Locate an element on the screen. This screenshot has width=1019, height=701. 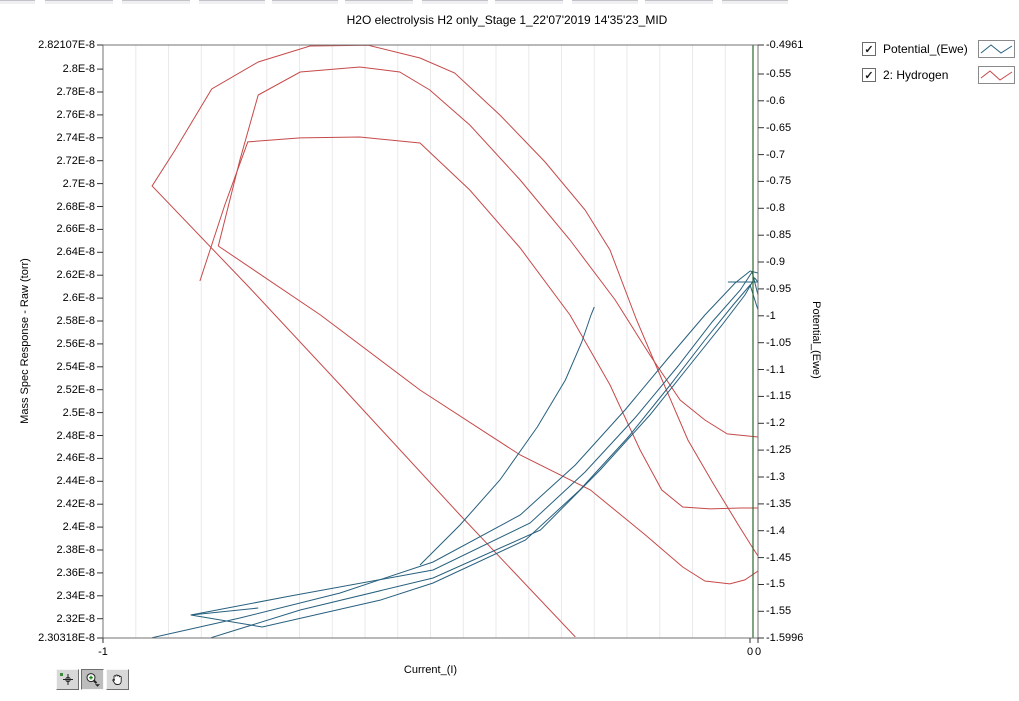
legend-checkbox-hydrogen: ✓ is located at coordinates (869, 75).